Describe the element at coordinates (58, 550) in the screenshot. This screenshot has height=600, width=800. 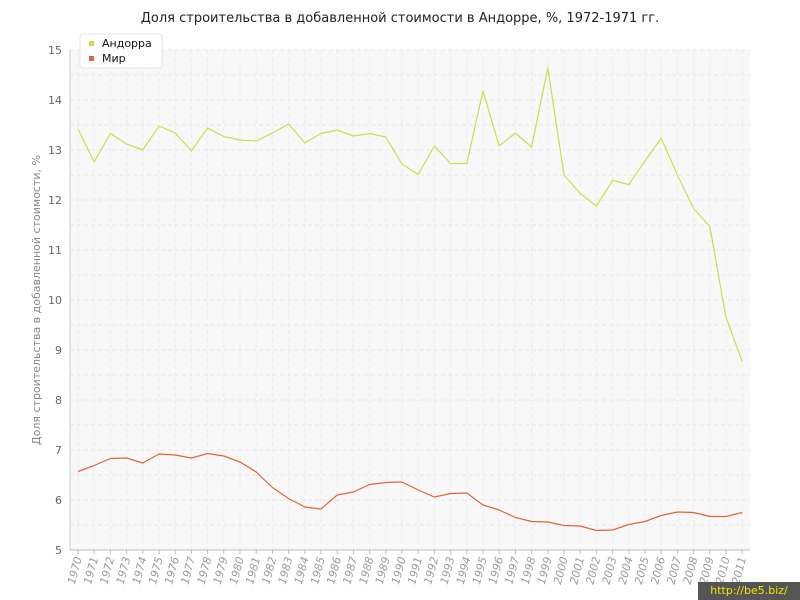
I see `y-tick-label: 5` at that location.